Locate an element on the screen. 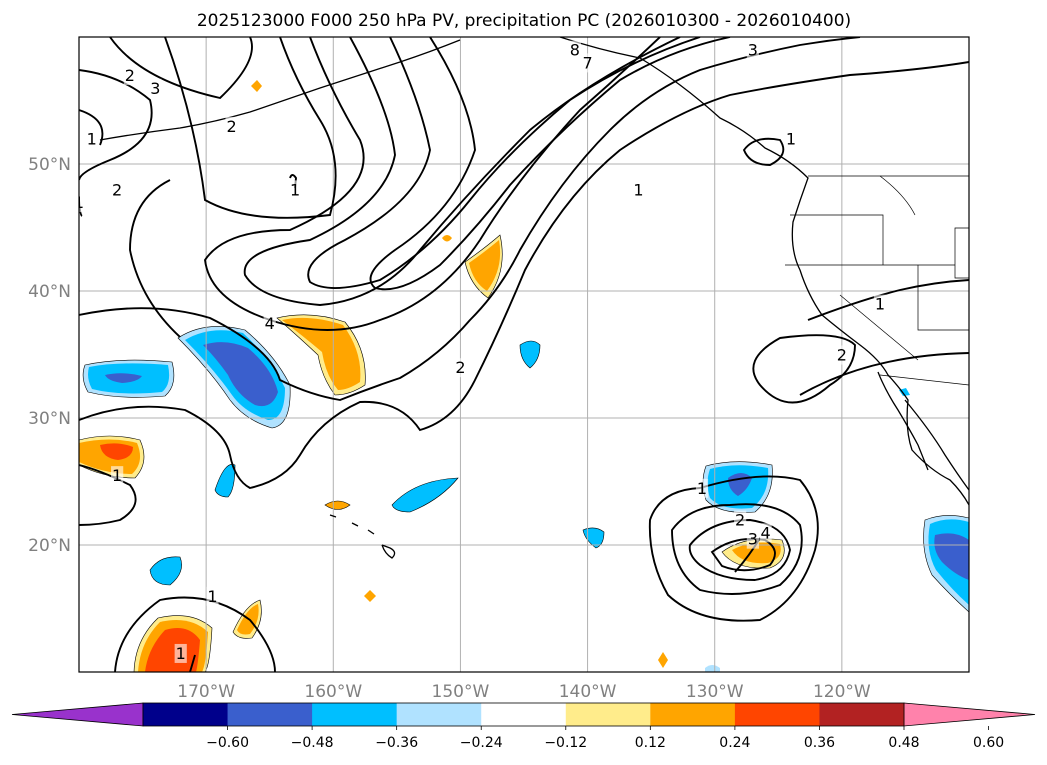  lon-tick-label: 160°W is located at coordinates (333, 692).